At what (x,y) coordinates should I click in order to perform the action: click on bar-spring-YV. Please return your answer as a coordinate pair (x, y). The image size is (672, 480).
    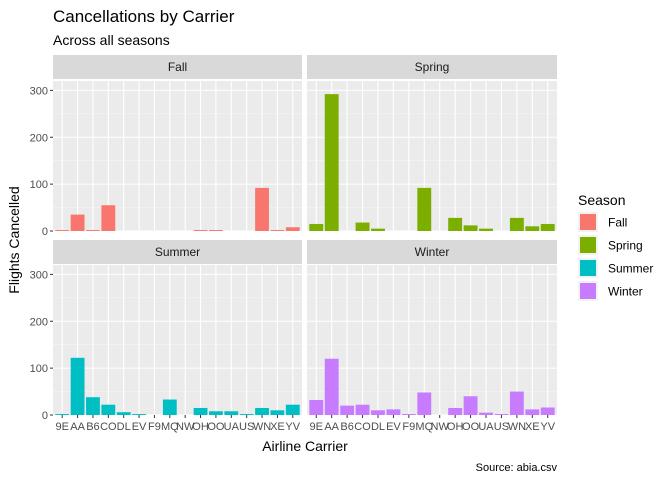
    Looking at the image, I should click on (547, 227).